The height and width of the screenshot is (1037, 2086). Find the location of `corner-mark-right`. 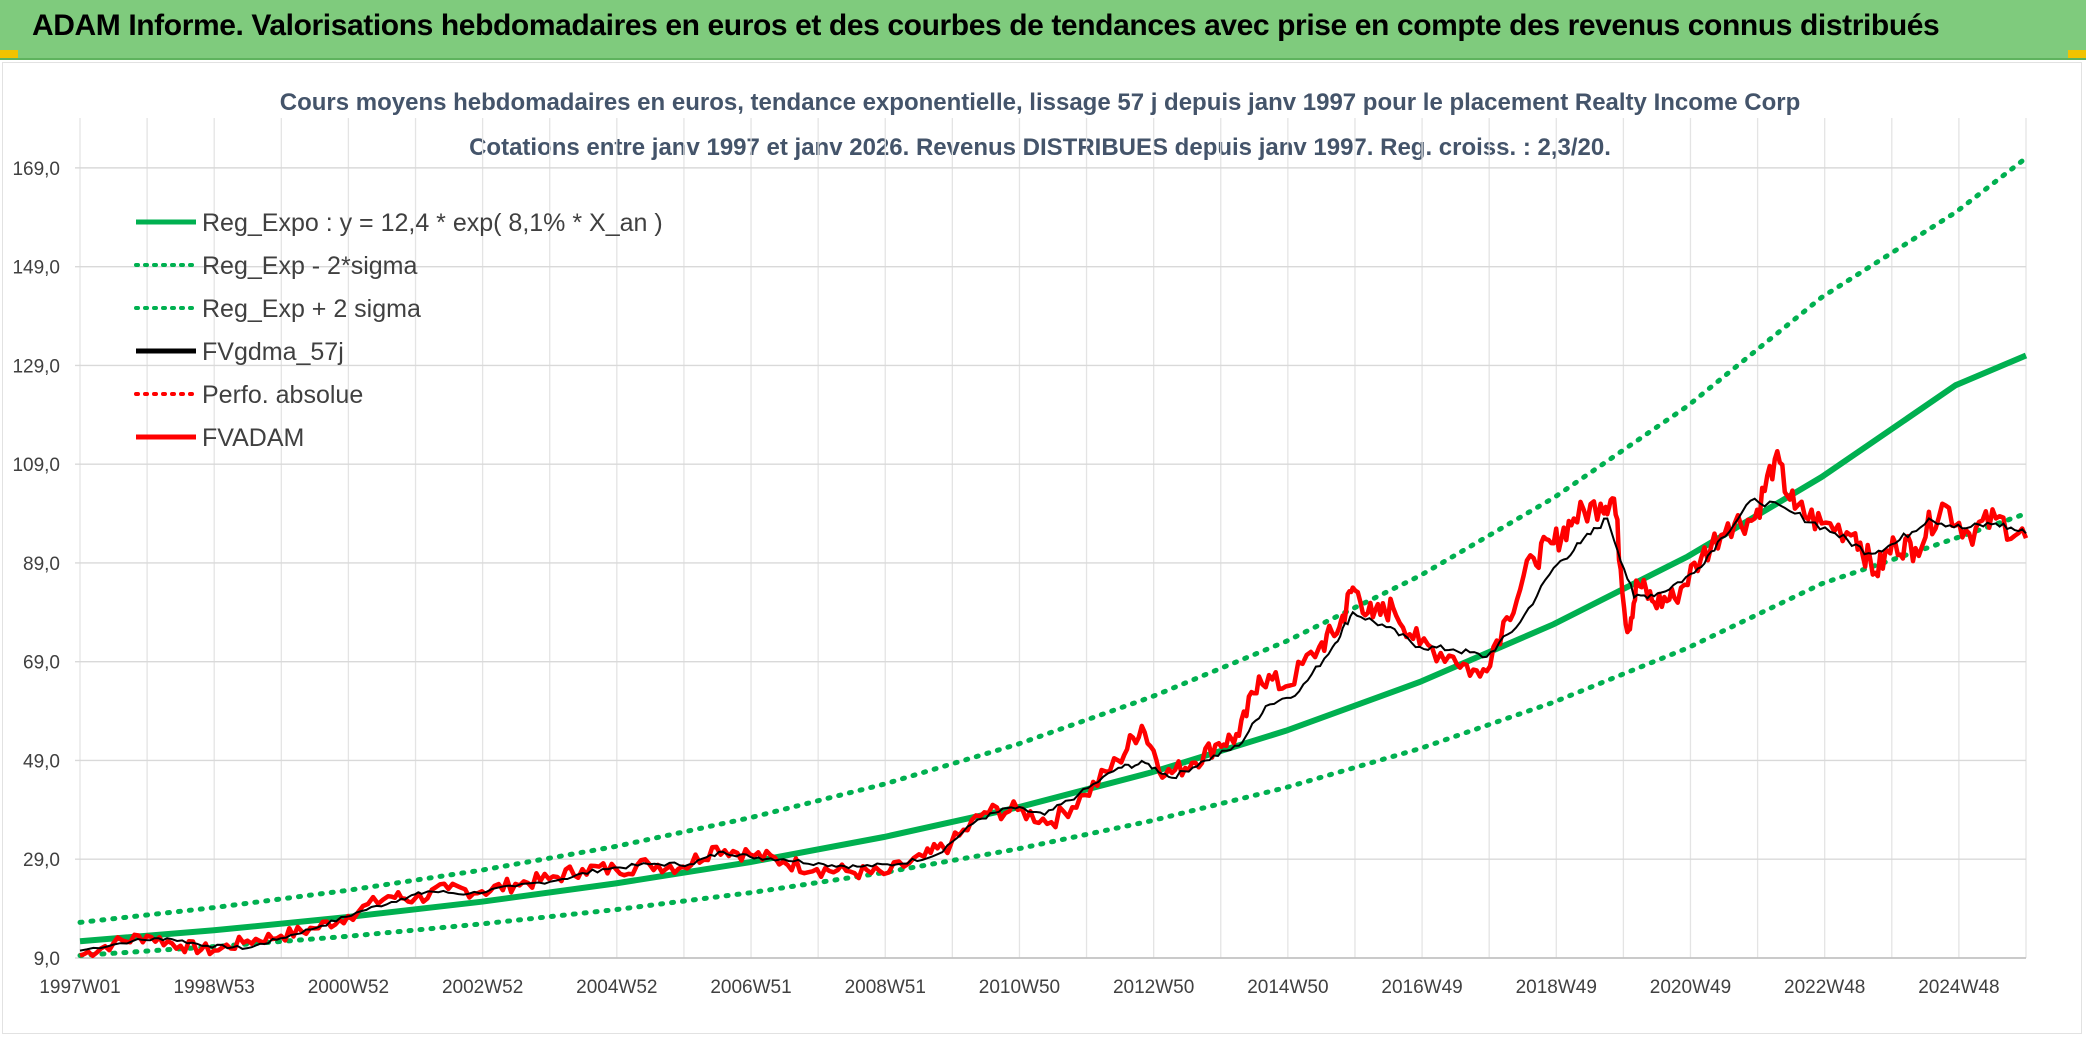

corner-mark-right is located at coordinates (2077, 54).